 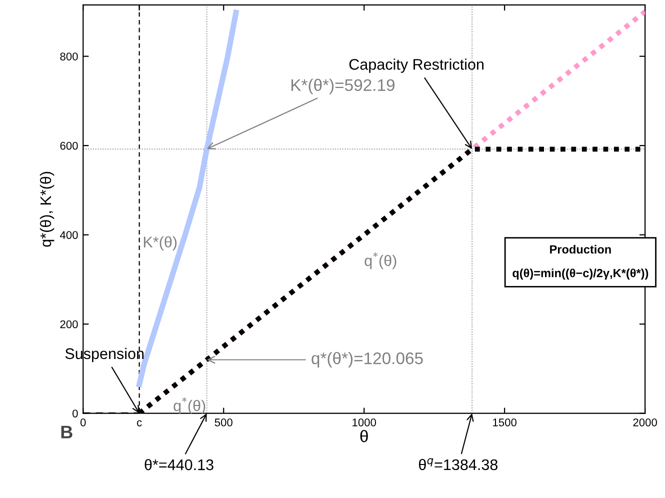 What do you see at coordinates (458, 464) in the screenshot?
I see `annotation: θ$^{q}$=1384.38` at bounding box center [458, 464].